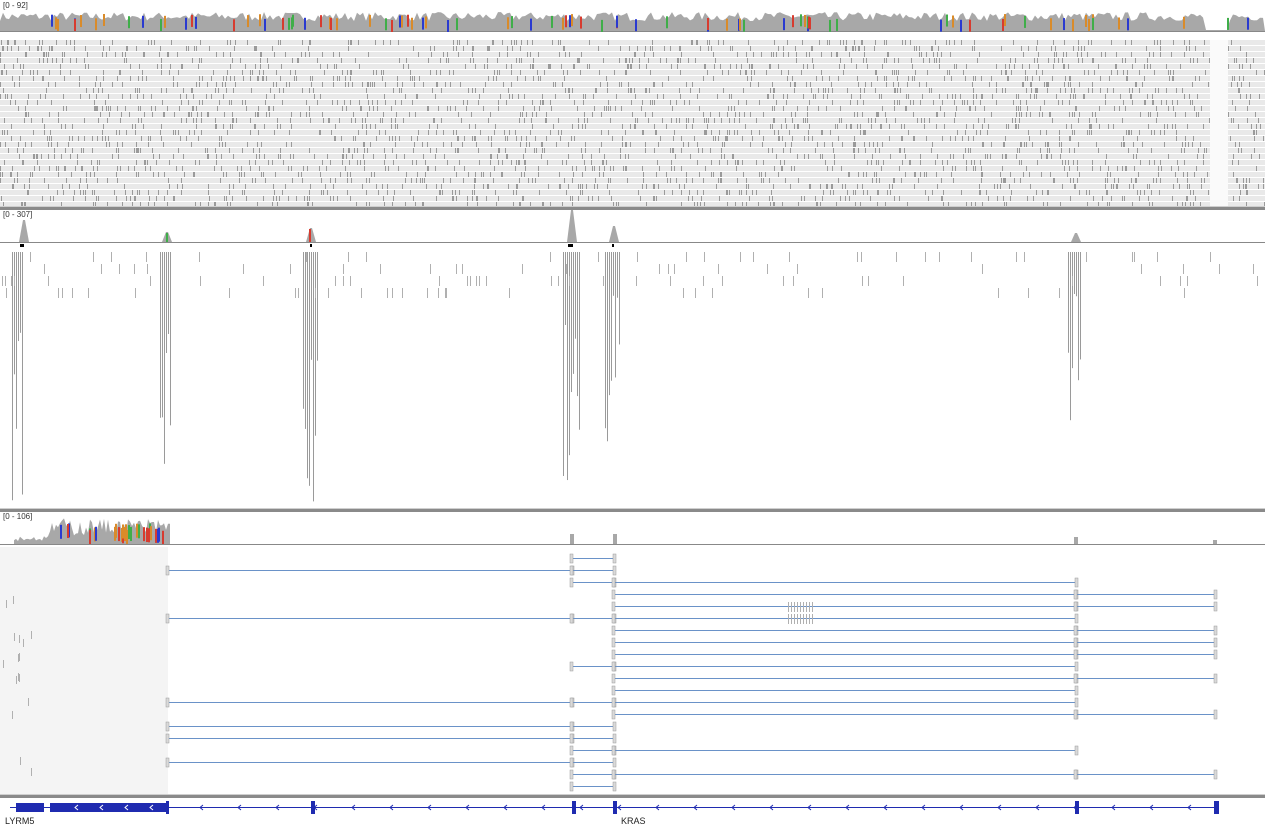 This screenshot has height=833, width=1265. Describe the element at coordinates (20, 821) in the screenshot. I see `gene-label-lyrm5: LYRM5` at that location.